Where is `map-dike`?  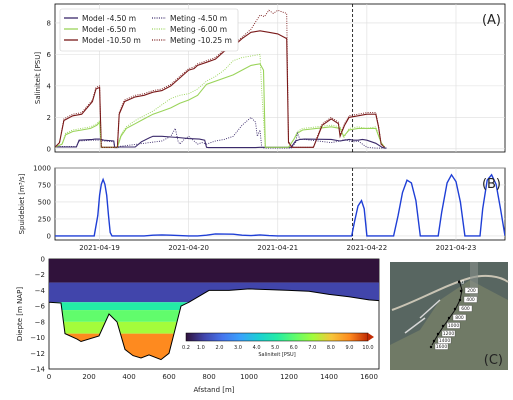 map-dike is located at coordinates (450, 292).